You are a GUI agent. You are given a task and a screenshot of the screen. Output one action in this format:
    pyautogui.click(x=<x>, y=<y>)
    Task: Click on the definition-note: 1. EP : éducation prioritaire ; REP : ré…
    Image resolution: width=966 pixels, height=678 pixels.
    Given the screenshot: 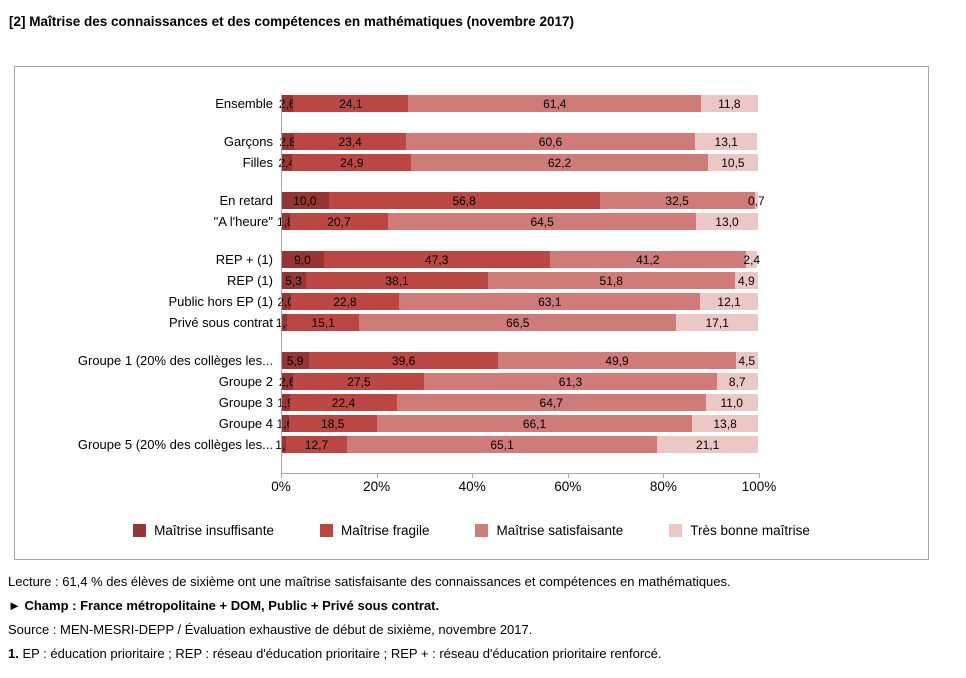 What is the action you would take?
    pyautogui.click(x=483, y=653)
    